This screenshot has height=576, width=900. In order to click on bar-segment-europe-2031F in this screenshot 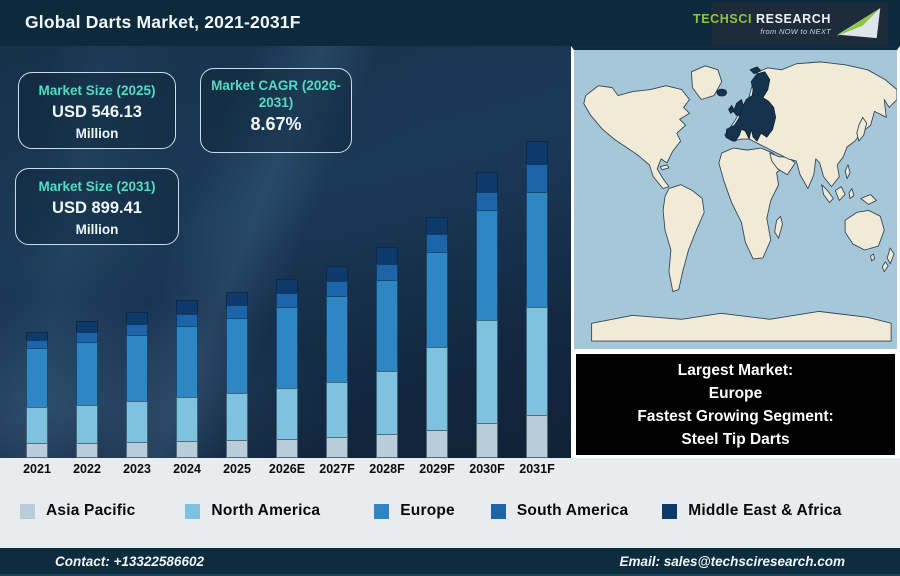, I will do `click(537, 250)`.